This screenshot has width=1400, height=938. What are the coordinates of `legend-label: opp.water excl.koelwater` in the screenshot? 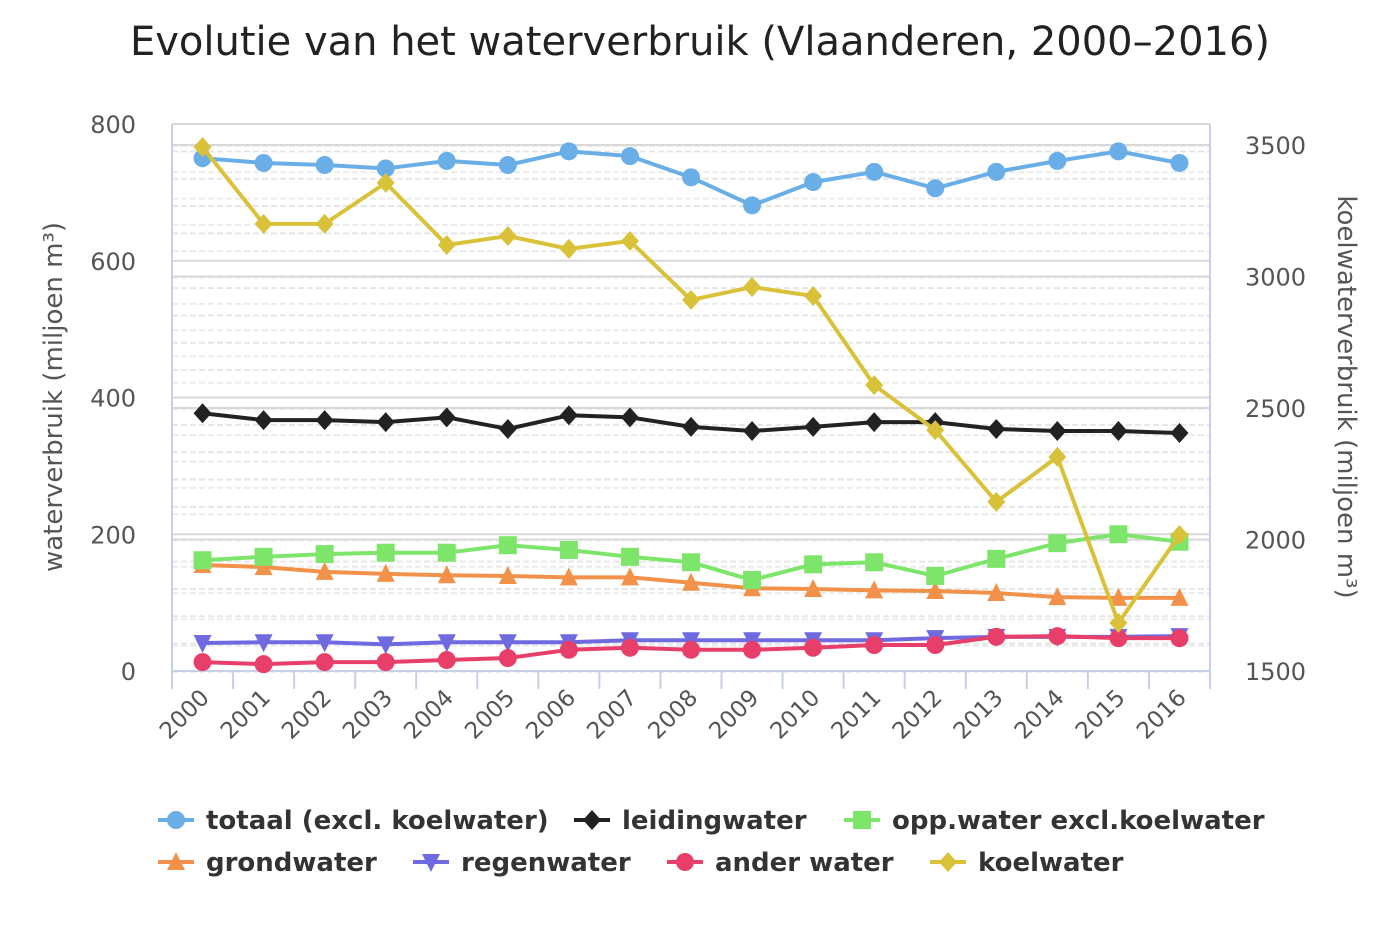 It's located at (1078, 821).